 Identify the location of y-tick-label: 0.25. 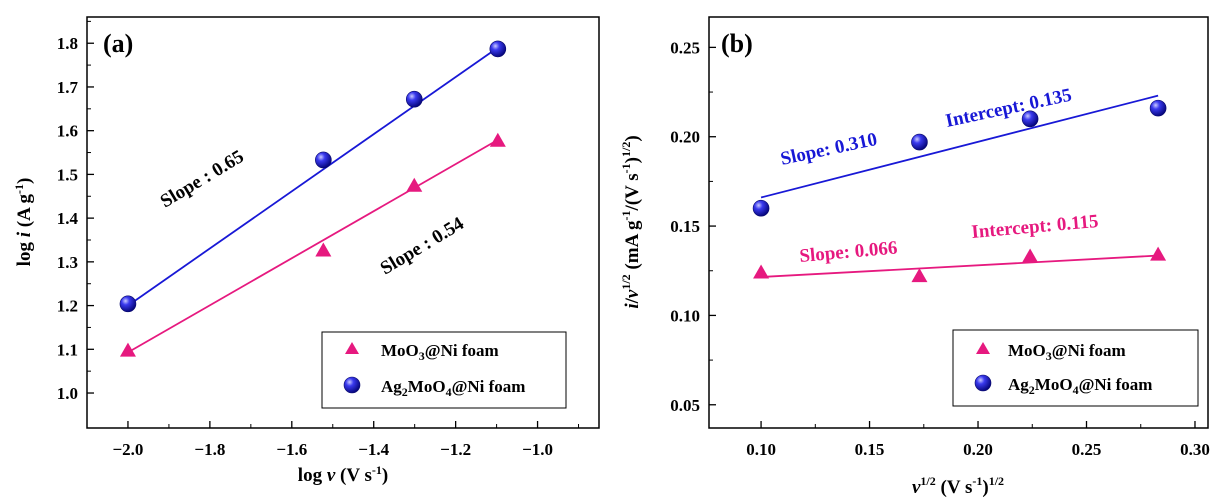
(685, 47).